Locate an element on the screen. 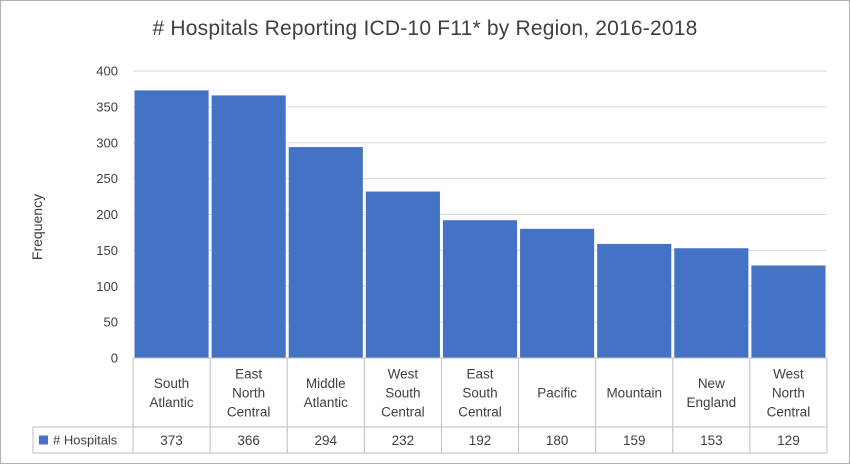 The width and height of the screenshot is (850, 464). value-label-7: 153 is located at coordinates (711, 440).